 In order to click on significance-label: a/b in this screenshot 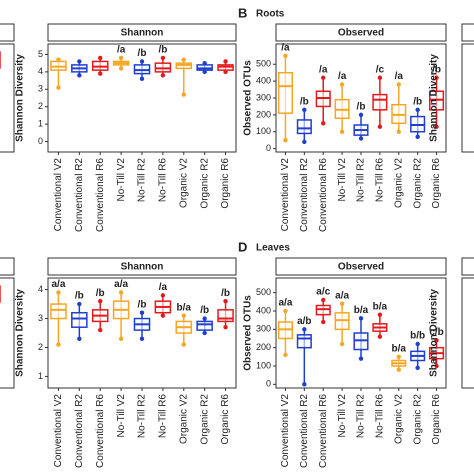, I will do `click(304, 321)`.